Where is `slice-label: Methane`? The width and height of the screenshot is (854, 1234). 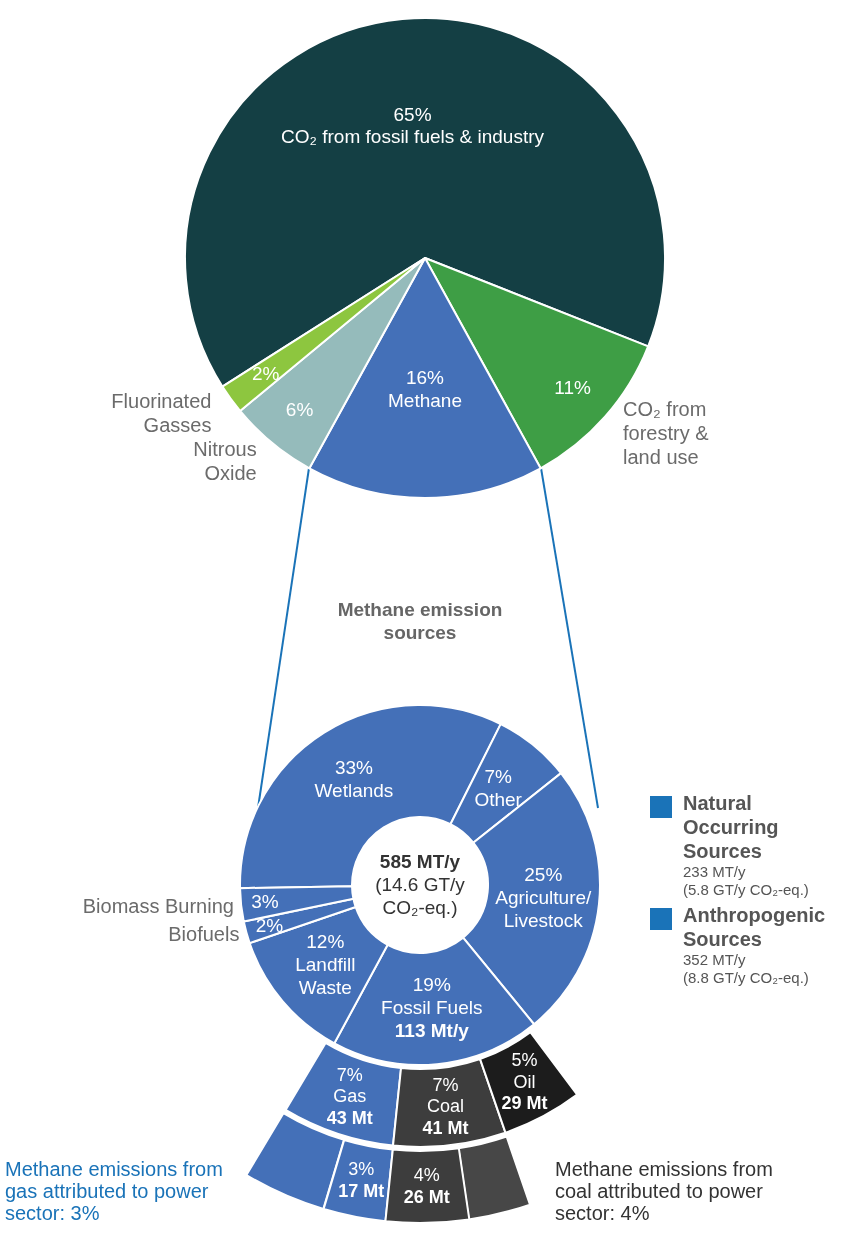 slice-label: Methane is located at coordinates (425, 401).